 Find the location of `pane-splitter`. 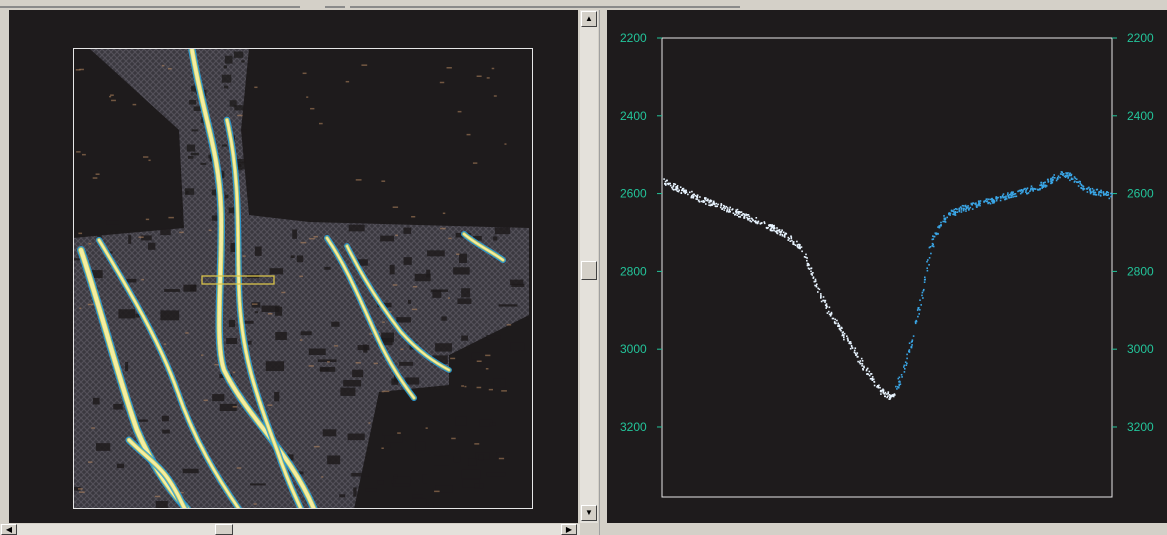

pane-splitter is located at coordinates (602, 272).